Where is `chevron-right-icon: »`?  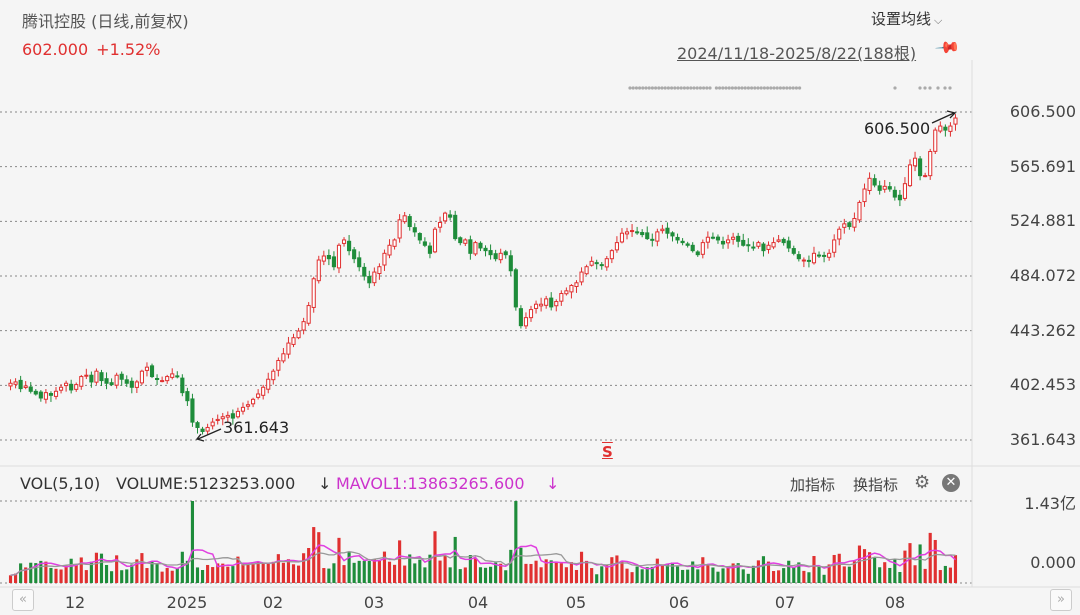
chevron-right-icon: » is located at coordinates (1061, 600).